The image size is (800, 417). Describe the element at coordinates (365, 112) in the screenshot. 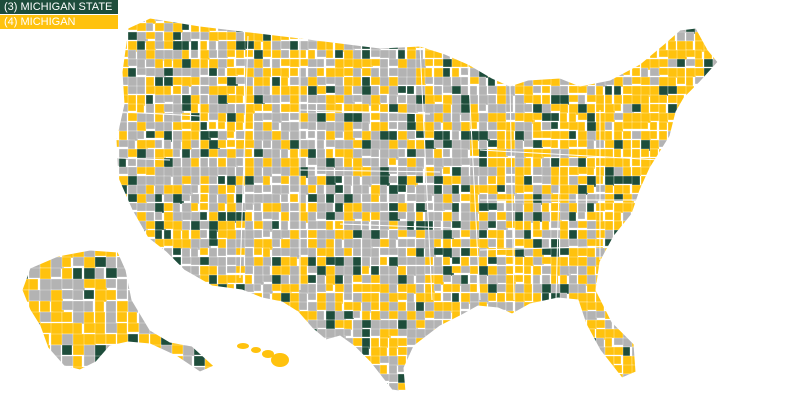

I see `state-border` at that location.